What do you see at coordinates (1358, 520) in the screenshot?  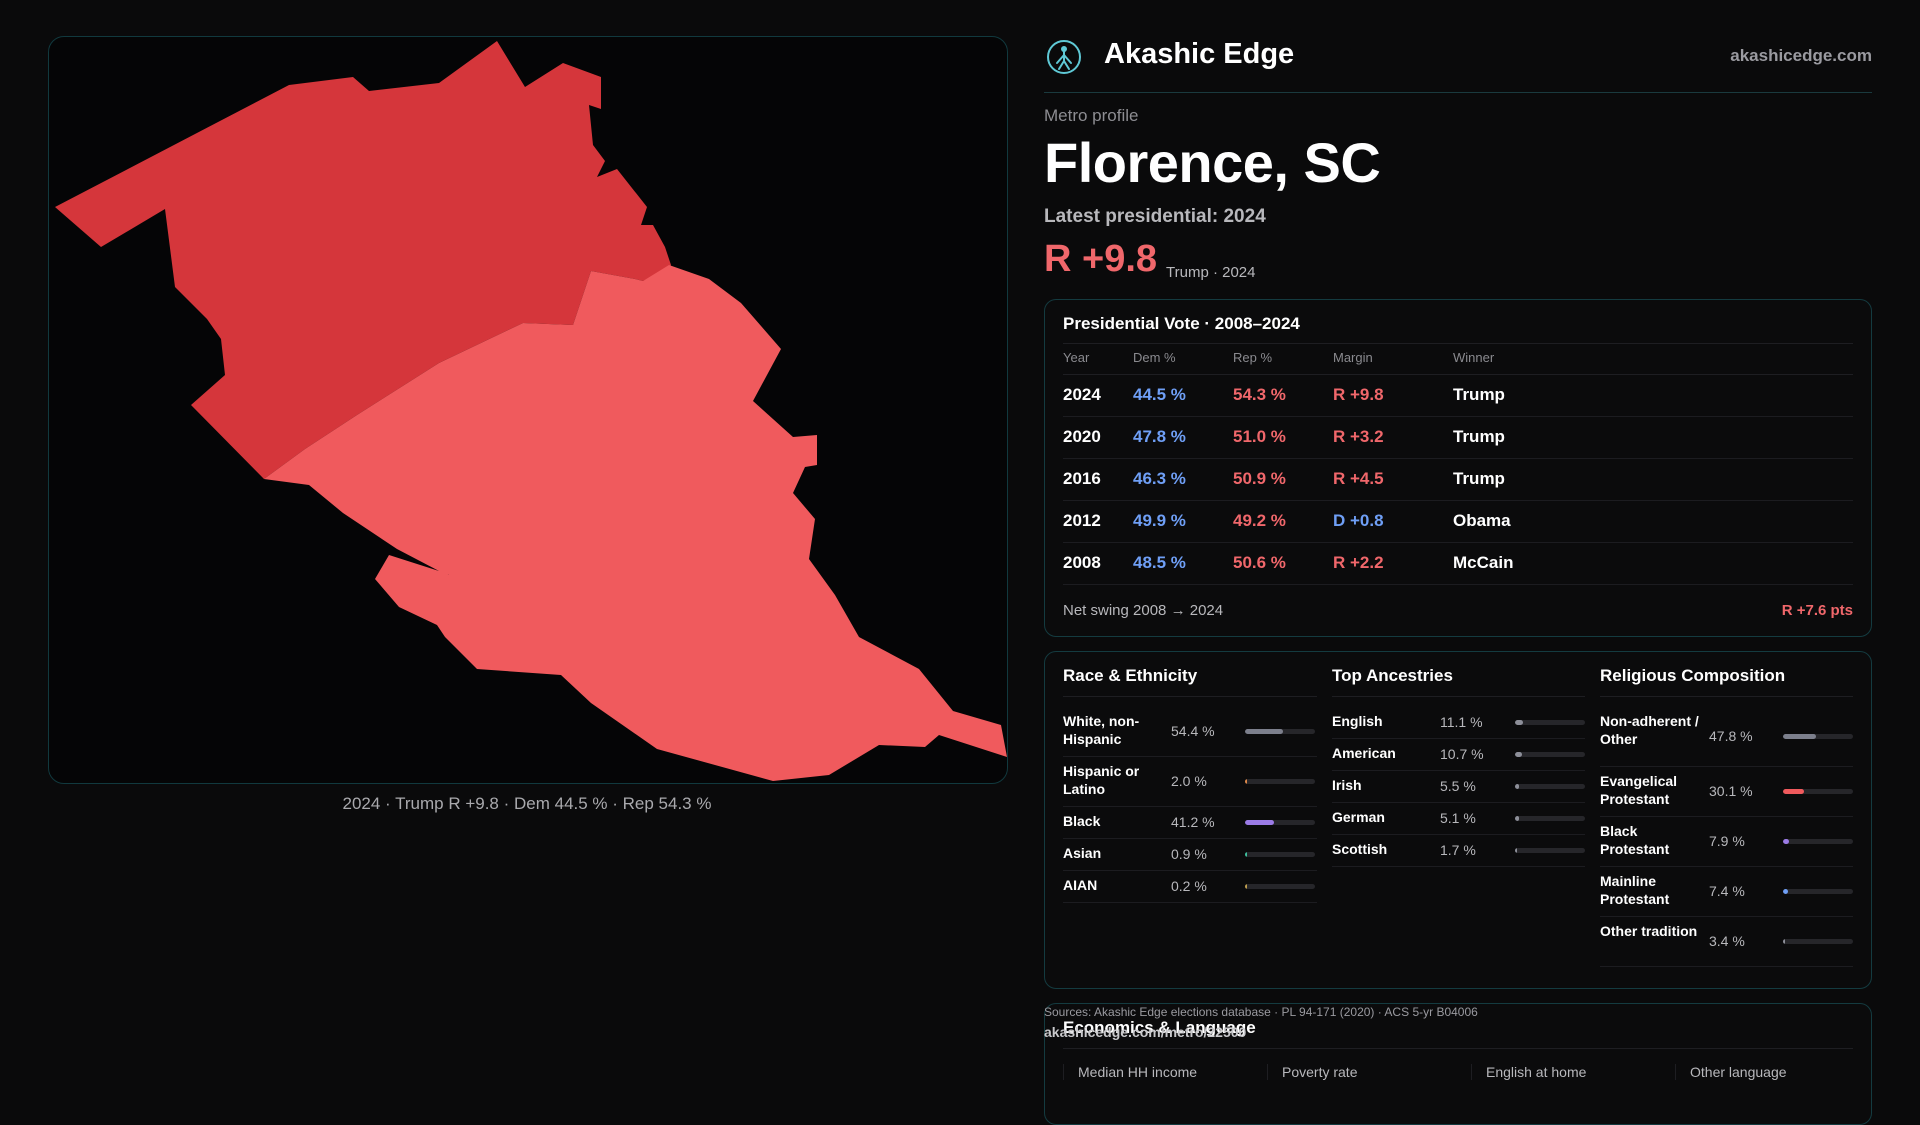 I see `margin-cell: D +0.8` at bounding box center [1358, 520].